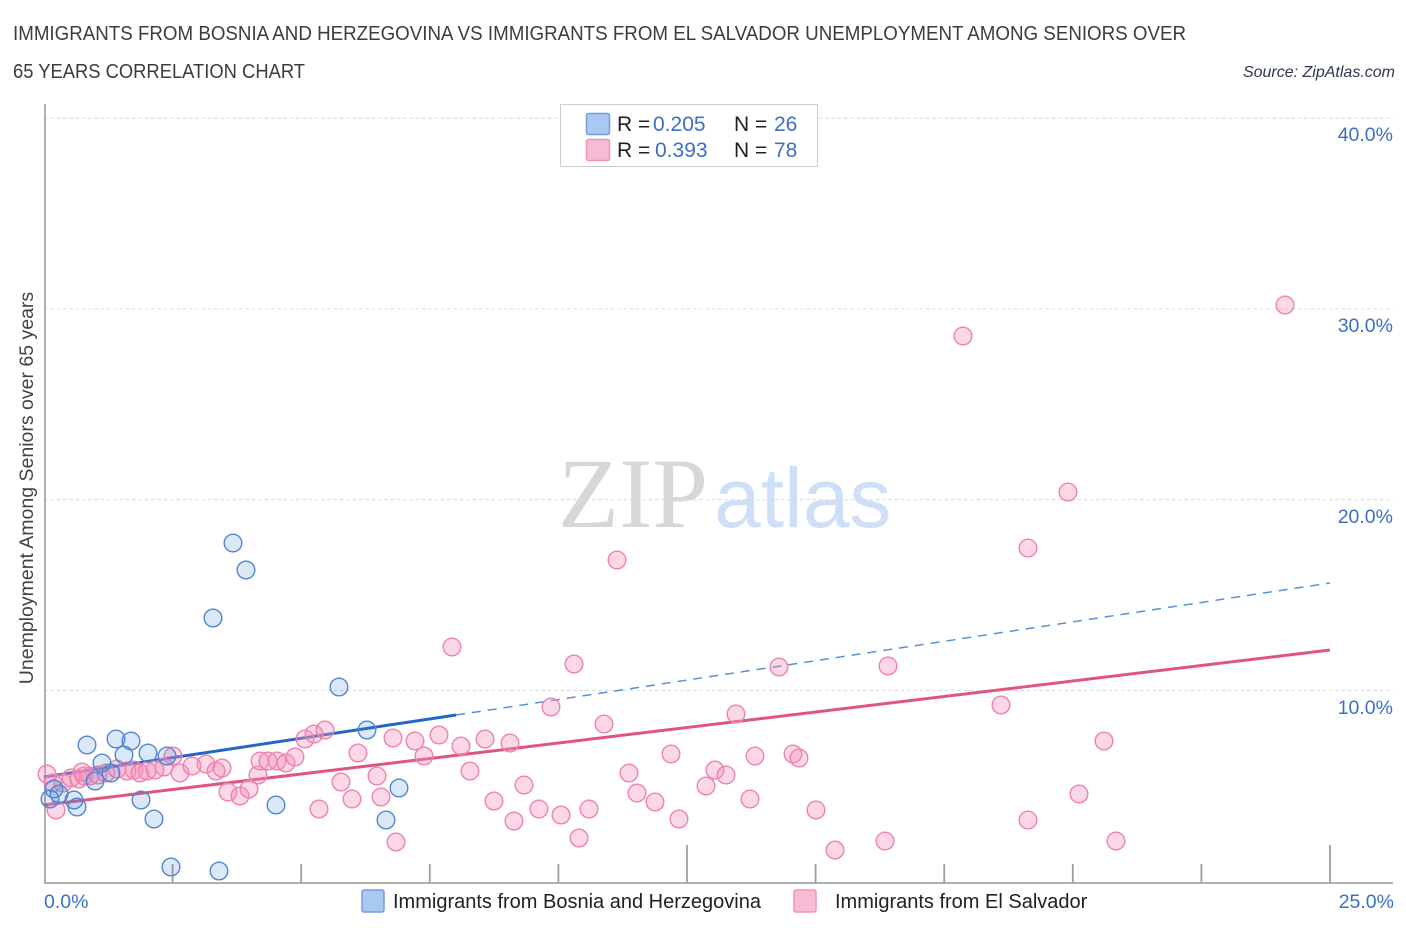  I want to click on svg-text: Immigrants from El Salvador, so click(961, 902).